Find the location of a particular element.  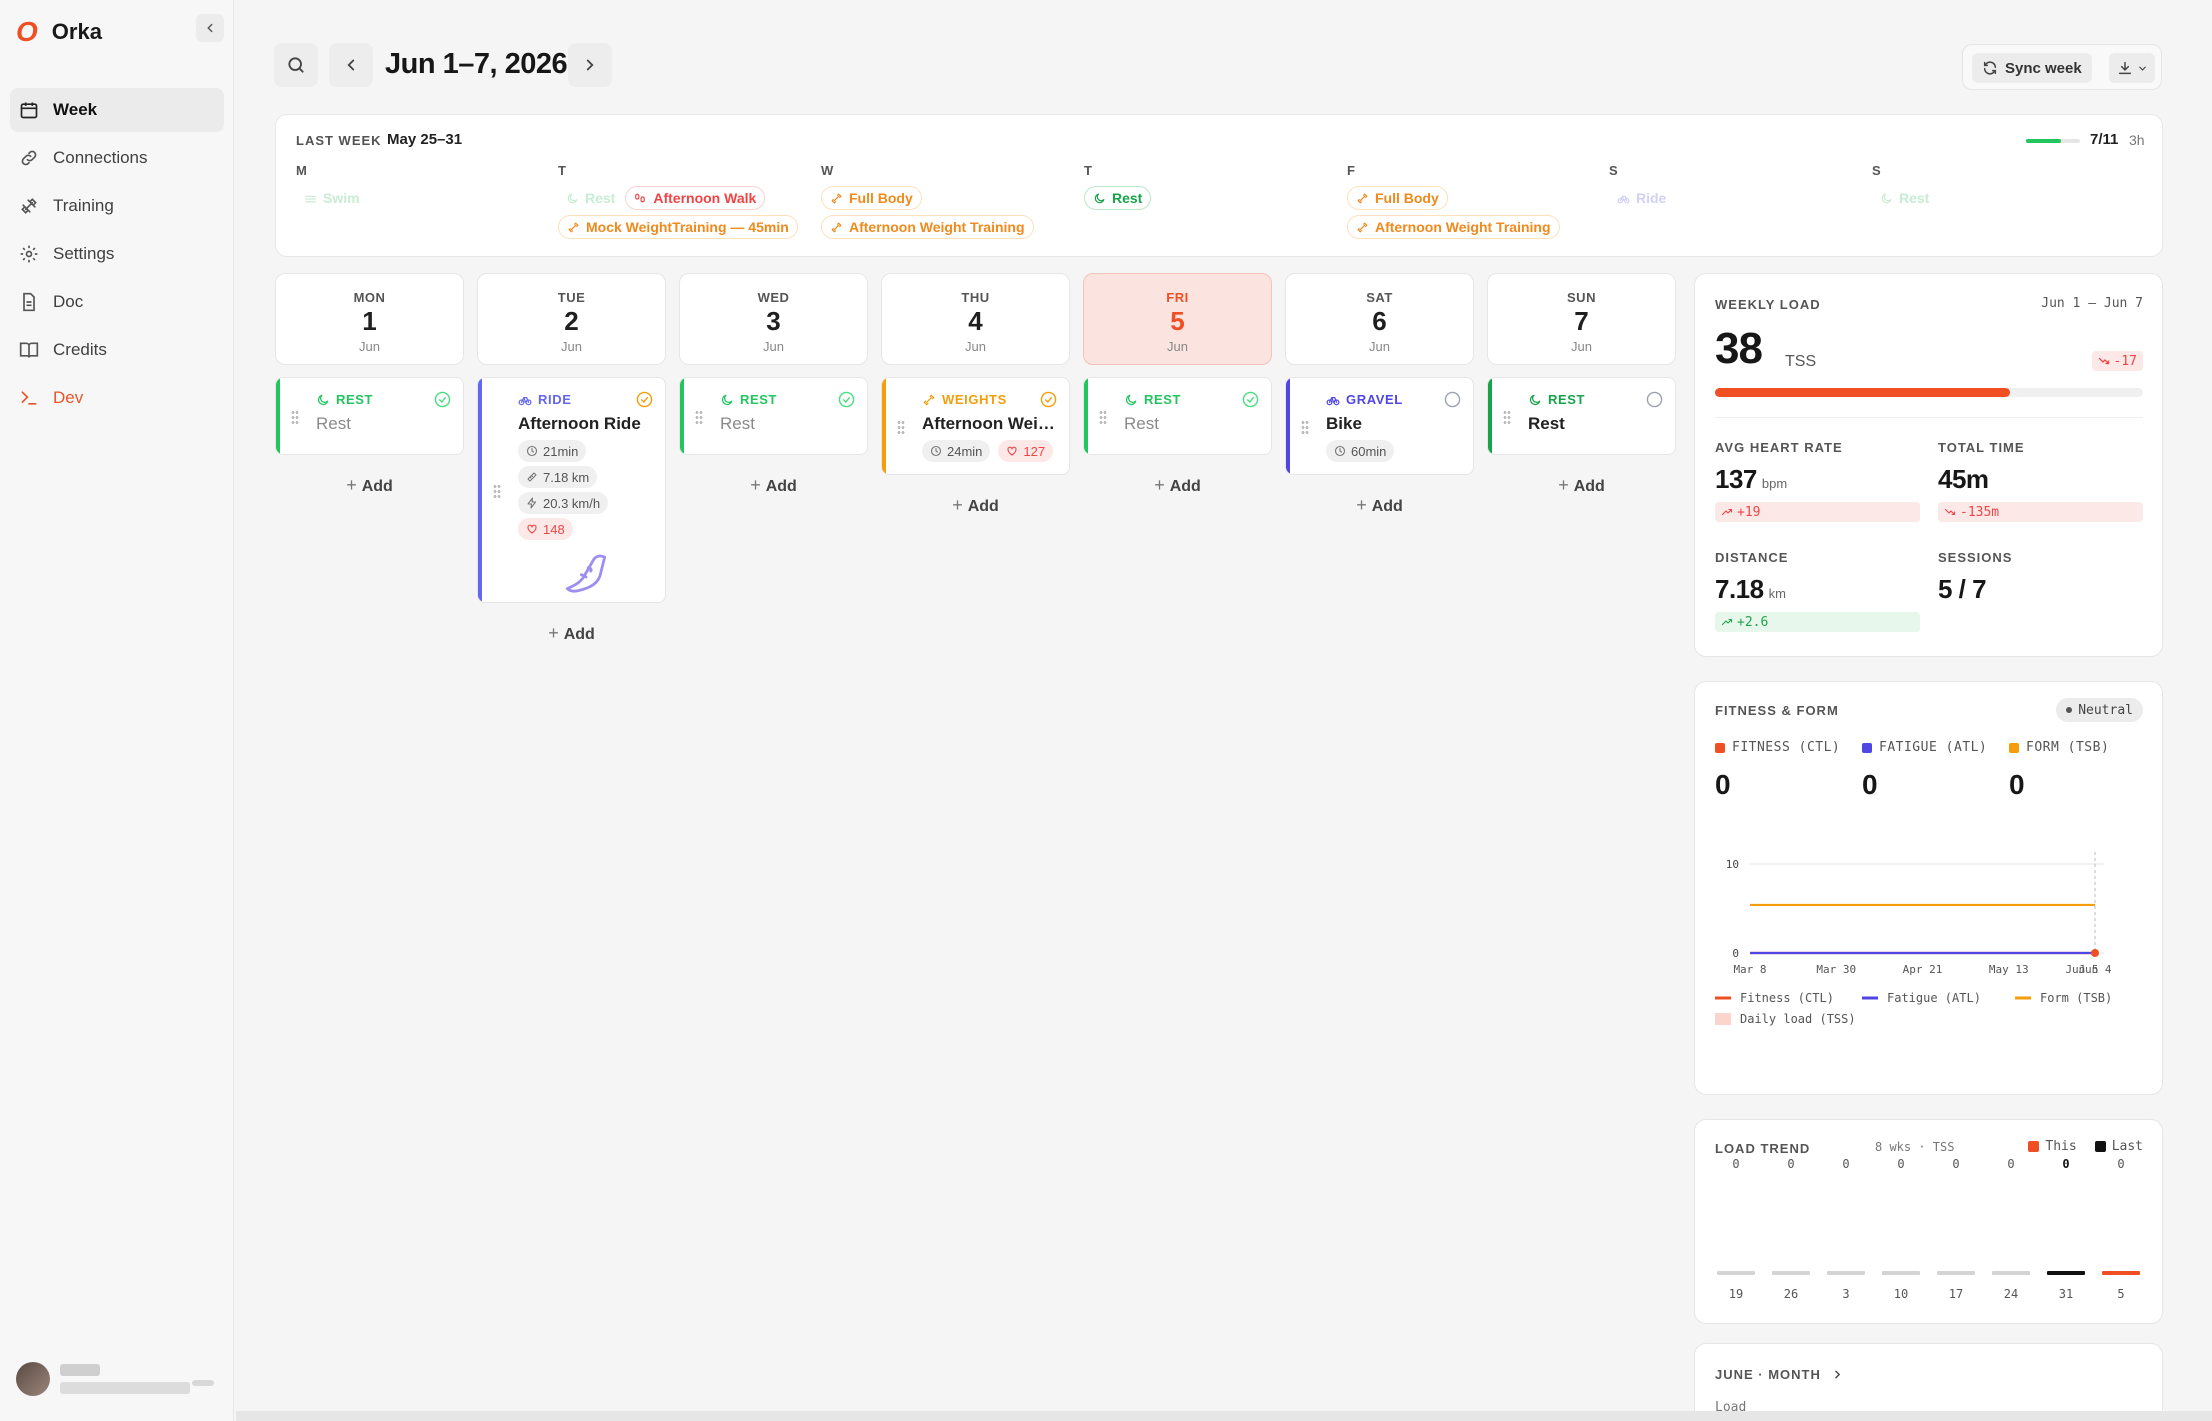

sync-week-label: Sync week is located at coordinates (2043, 68).